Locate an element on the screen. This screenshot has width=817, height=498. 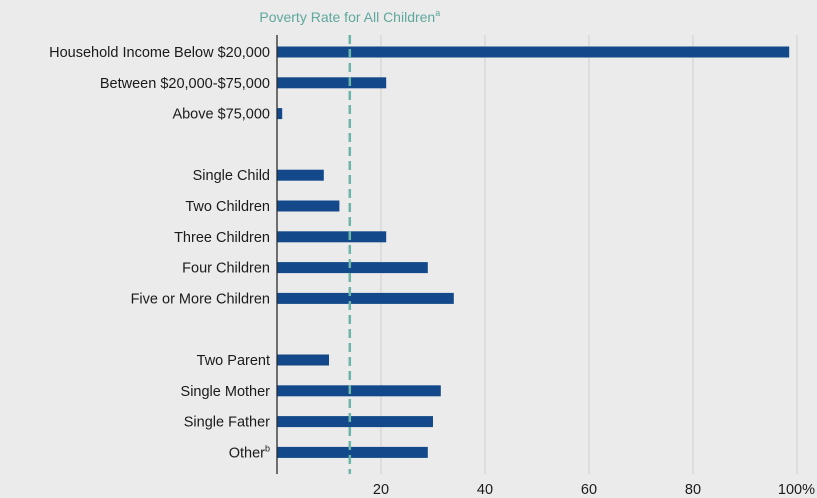
category-label-two-children: Two Children is located at coordinates (227, 207).